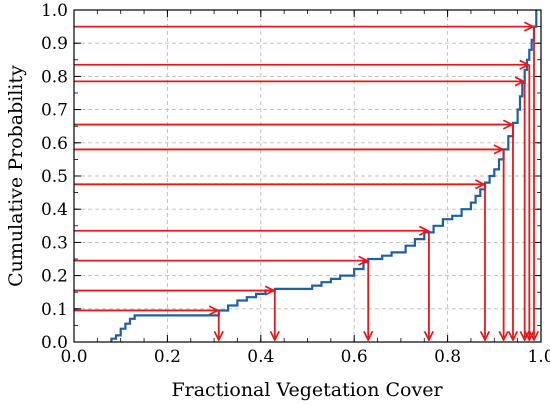 The width and height of the screenshot is (550, 406). What do you see at coordinates (54, 310) in the screenshot?
I see `y-tick-label: 0.1` at bounding box center [54, 310].